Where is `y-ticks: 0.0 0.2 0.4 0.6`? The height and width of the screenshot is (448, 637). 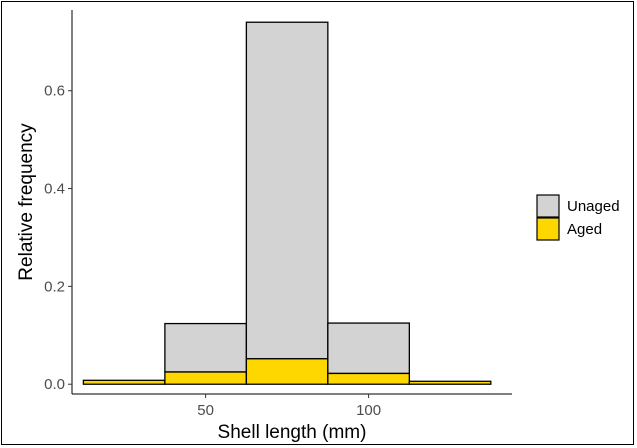
y-ticks: 0.0 0.2 0.4 0.6 is located at coordinates (58, 238).